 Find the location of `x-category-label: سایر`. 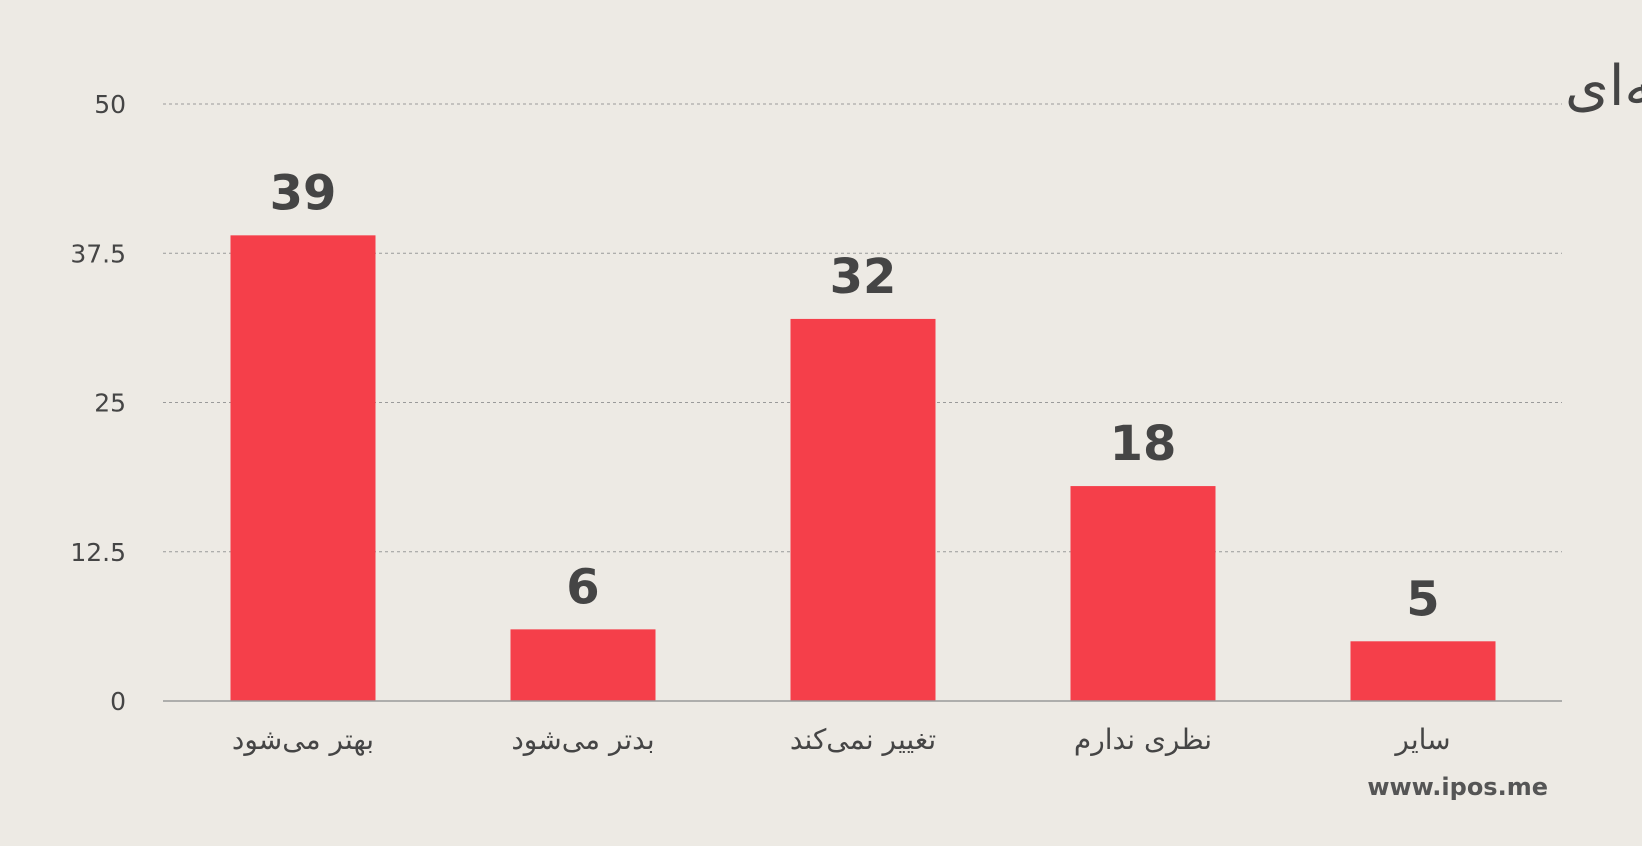

x-category-label: سایر is located at coordinates (1421, 739).